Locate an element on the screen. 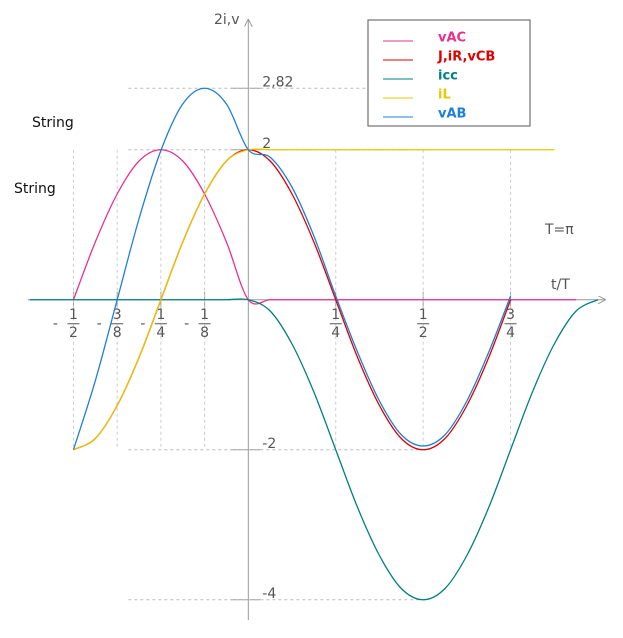 This screenshot has height=638, width=623. x-tick-label-group: 1/2 is located at coordinates (423, 324).